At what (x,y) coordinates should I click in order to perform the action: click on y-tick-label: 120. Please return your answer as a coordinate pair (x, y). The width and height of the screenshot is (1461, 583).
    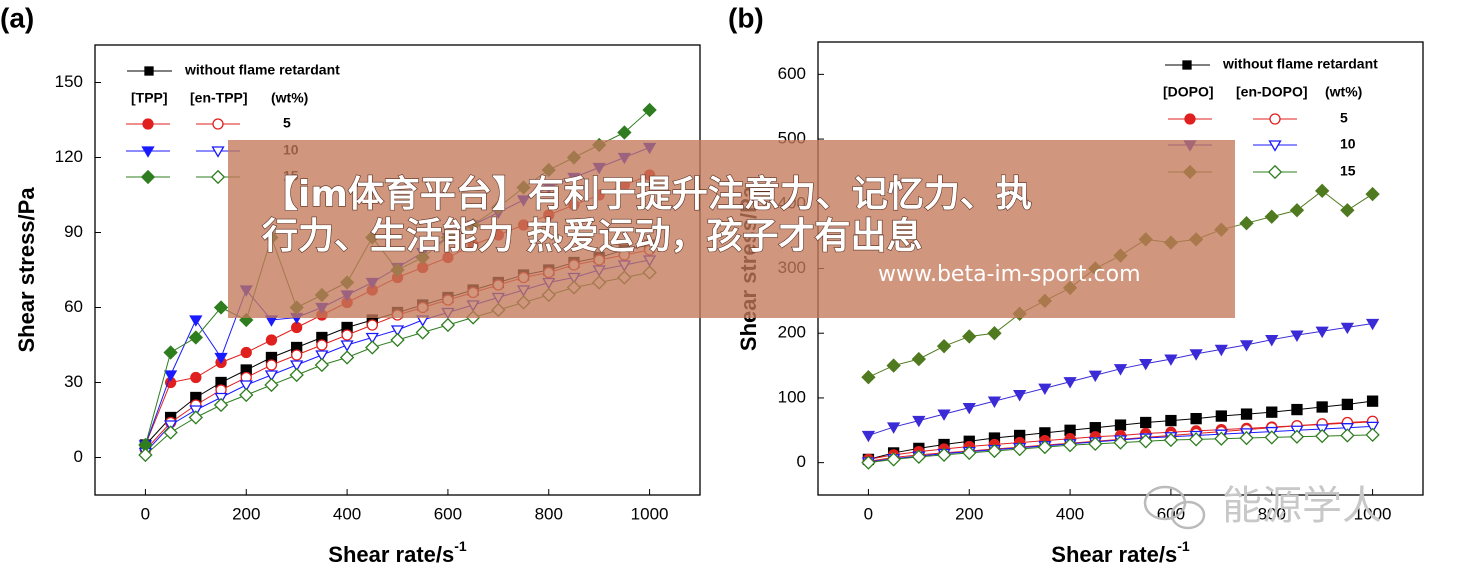
    Looking at the image, I should click on (69, 156).